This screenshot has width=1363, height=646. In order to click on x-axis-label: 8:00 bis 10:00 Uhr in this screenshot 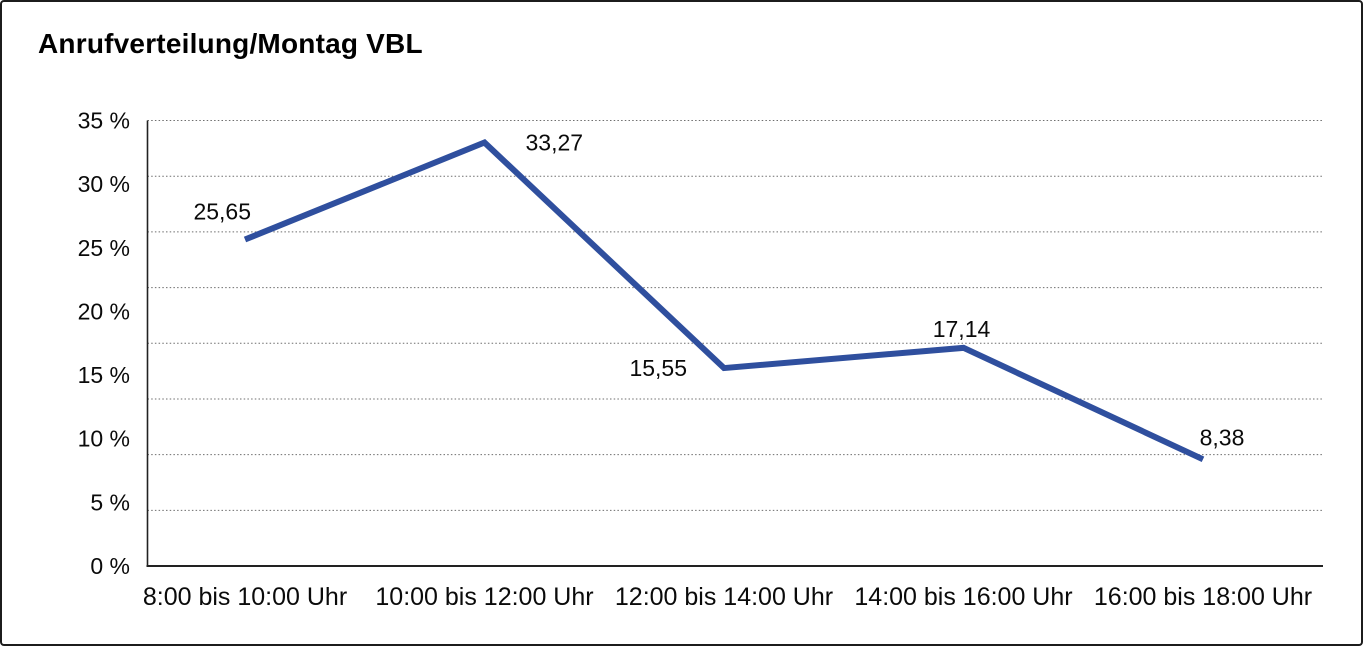, I will do `click(245, 597)`.